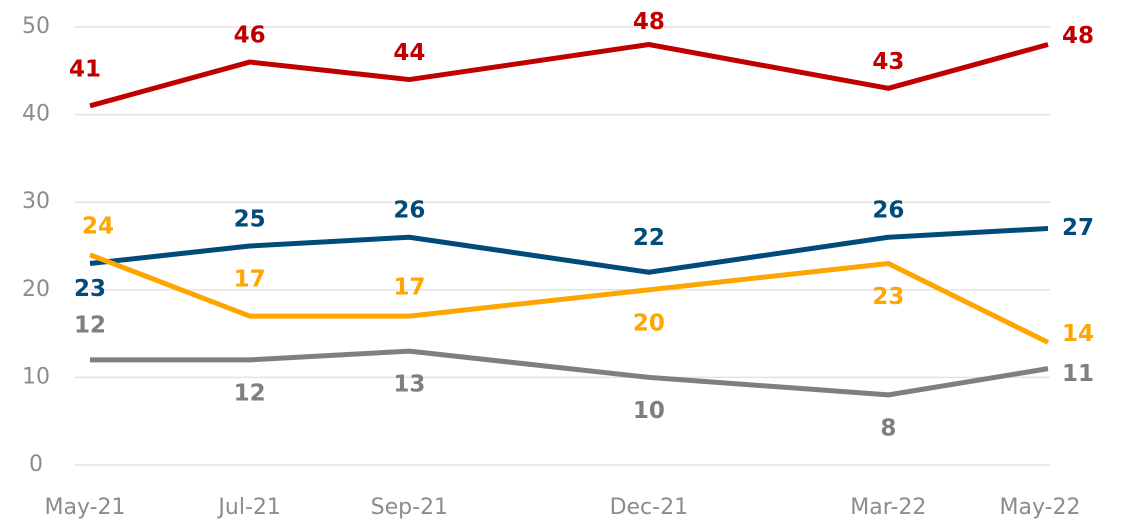 The width and height of the screenshot is (1122, 526). I want to click on x-tick-label: Sep-21, so click(409, 507).